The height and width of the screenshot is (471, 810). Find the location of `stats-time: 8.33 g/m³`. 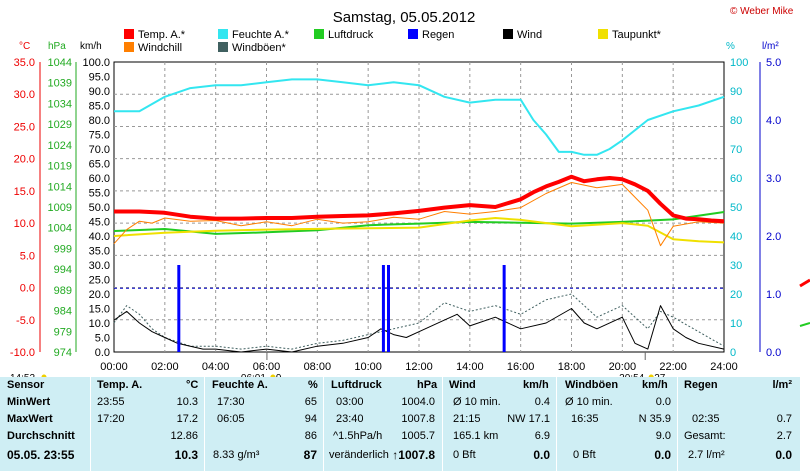

stats-time: 8.33 g/m³ is located at coordinates (236, 455).